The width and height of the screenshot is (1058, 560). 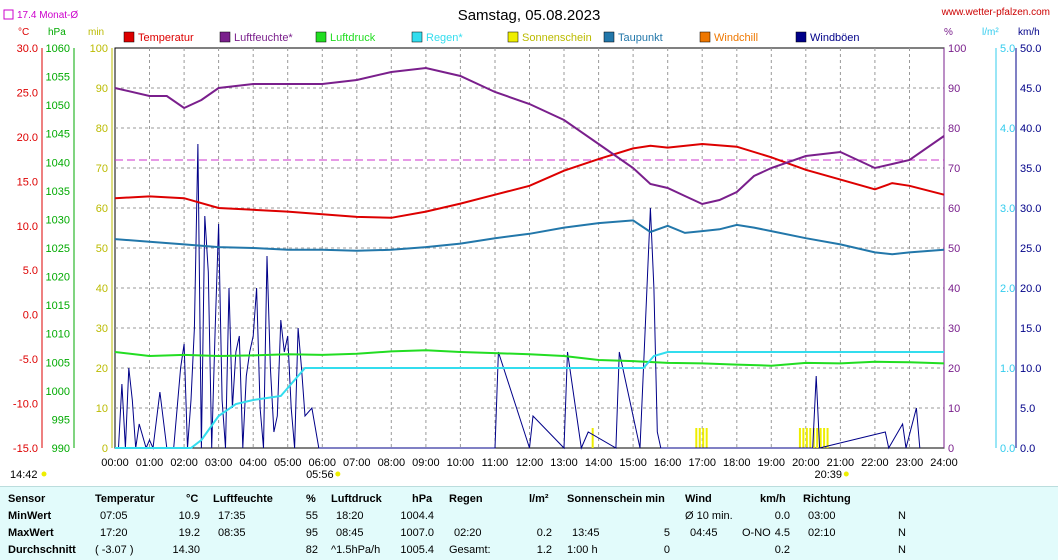 I want to click on current-time-icon, so click(x=44, y=474).